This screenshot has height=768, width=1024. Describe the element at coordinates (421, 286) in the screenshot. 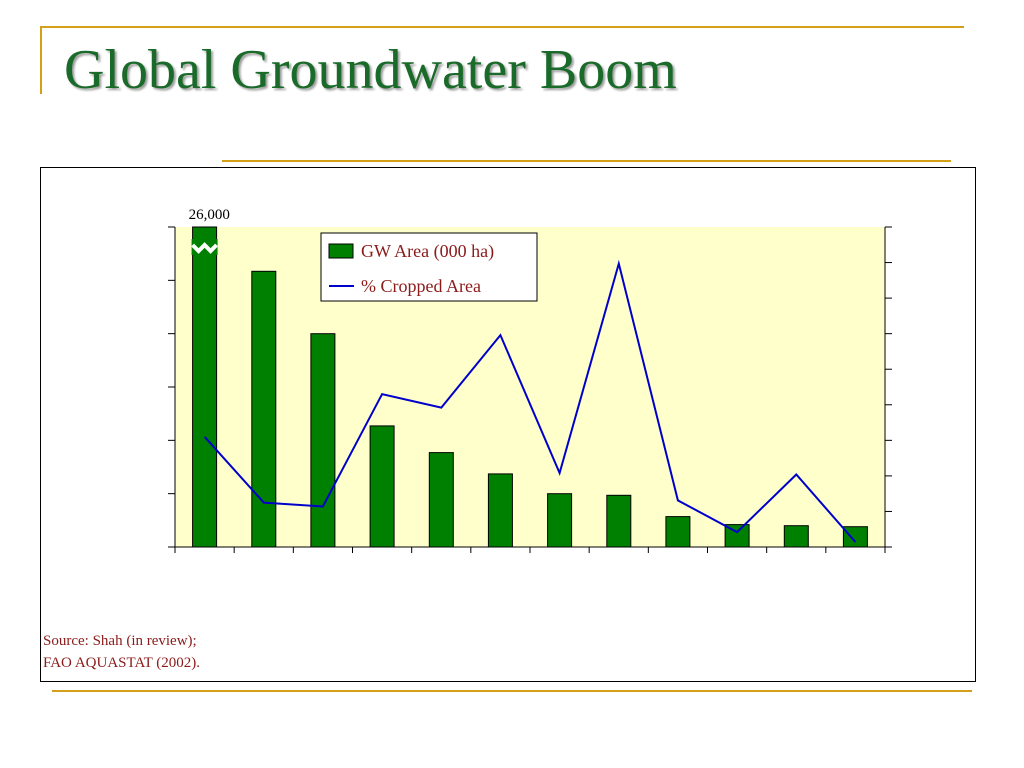

I see `legend-label-cropped-area: % Cropped Area` at that location.